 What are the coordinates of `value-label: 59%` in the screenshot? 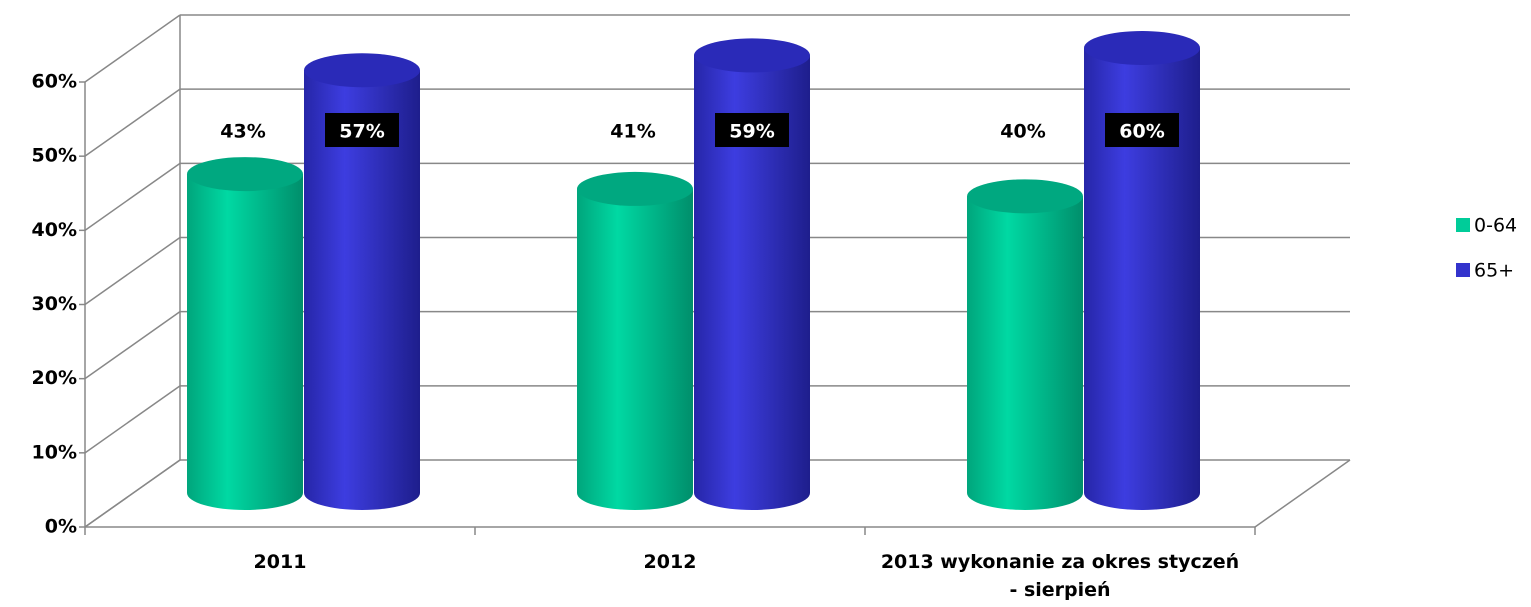 It's located at (751, 132).